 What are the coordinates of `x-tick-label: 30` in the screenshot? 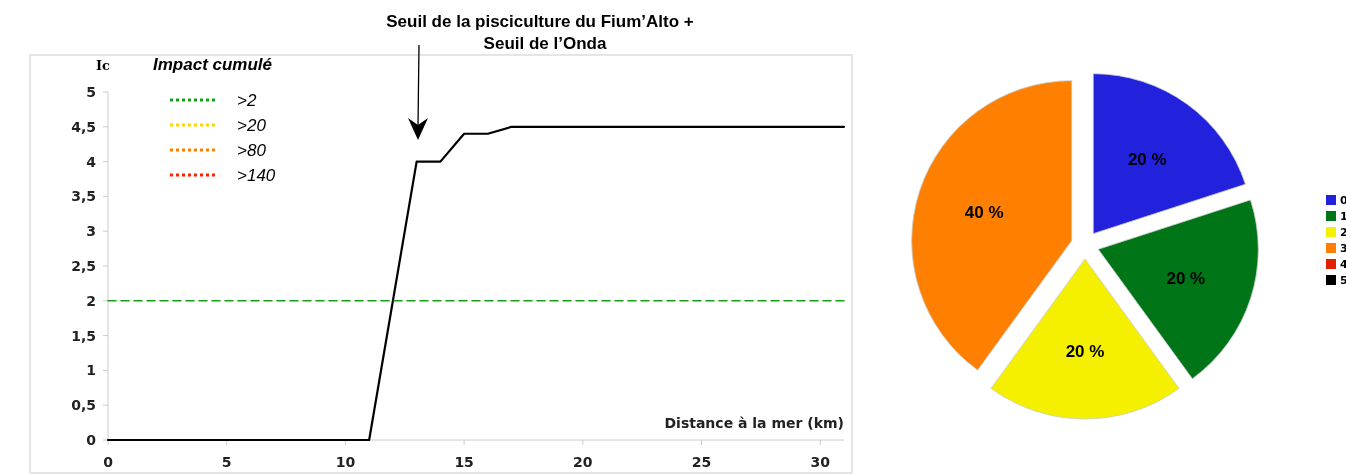 It's located at (820, 462).